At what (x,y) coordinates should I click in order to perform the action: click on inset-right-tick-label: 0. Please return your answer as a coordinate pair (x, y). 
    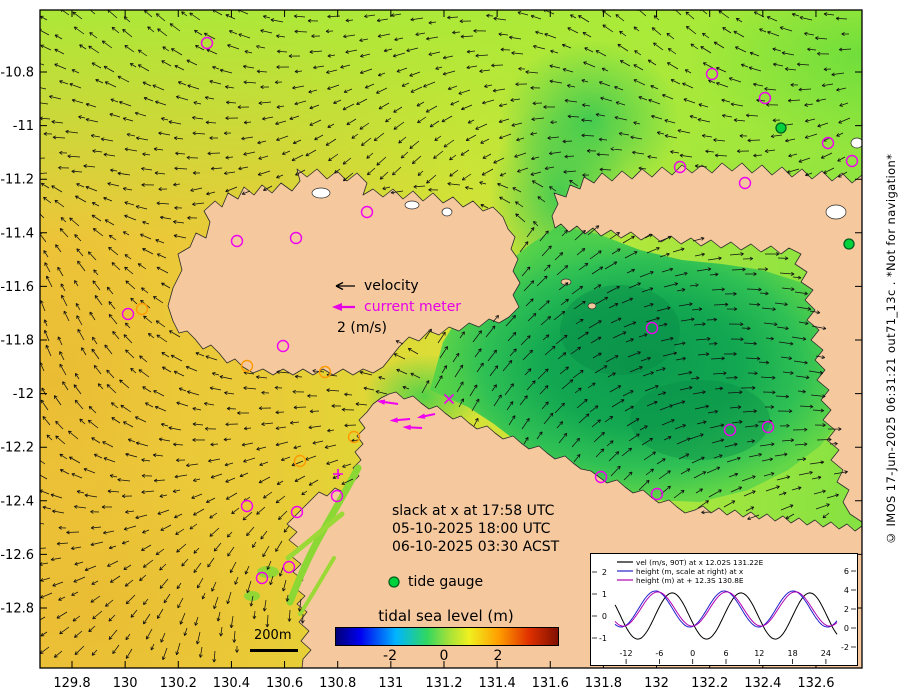
    Looking at the image, I should click on (846, 628).